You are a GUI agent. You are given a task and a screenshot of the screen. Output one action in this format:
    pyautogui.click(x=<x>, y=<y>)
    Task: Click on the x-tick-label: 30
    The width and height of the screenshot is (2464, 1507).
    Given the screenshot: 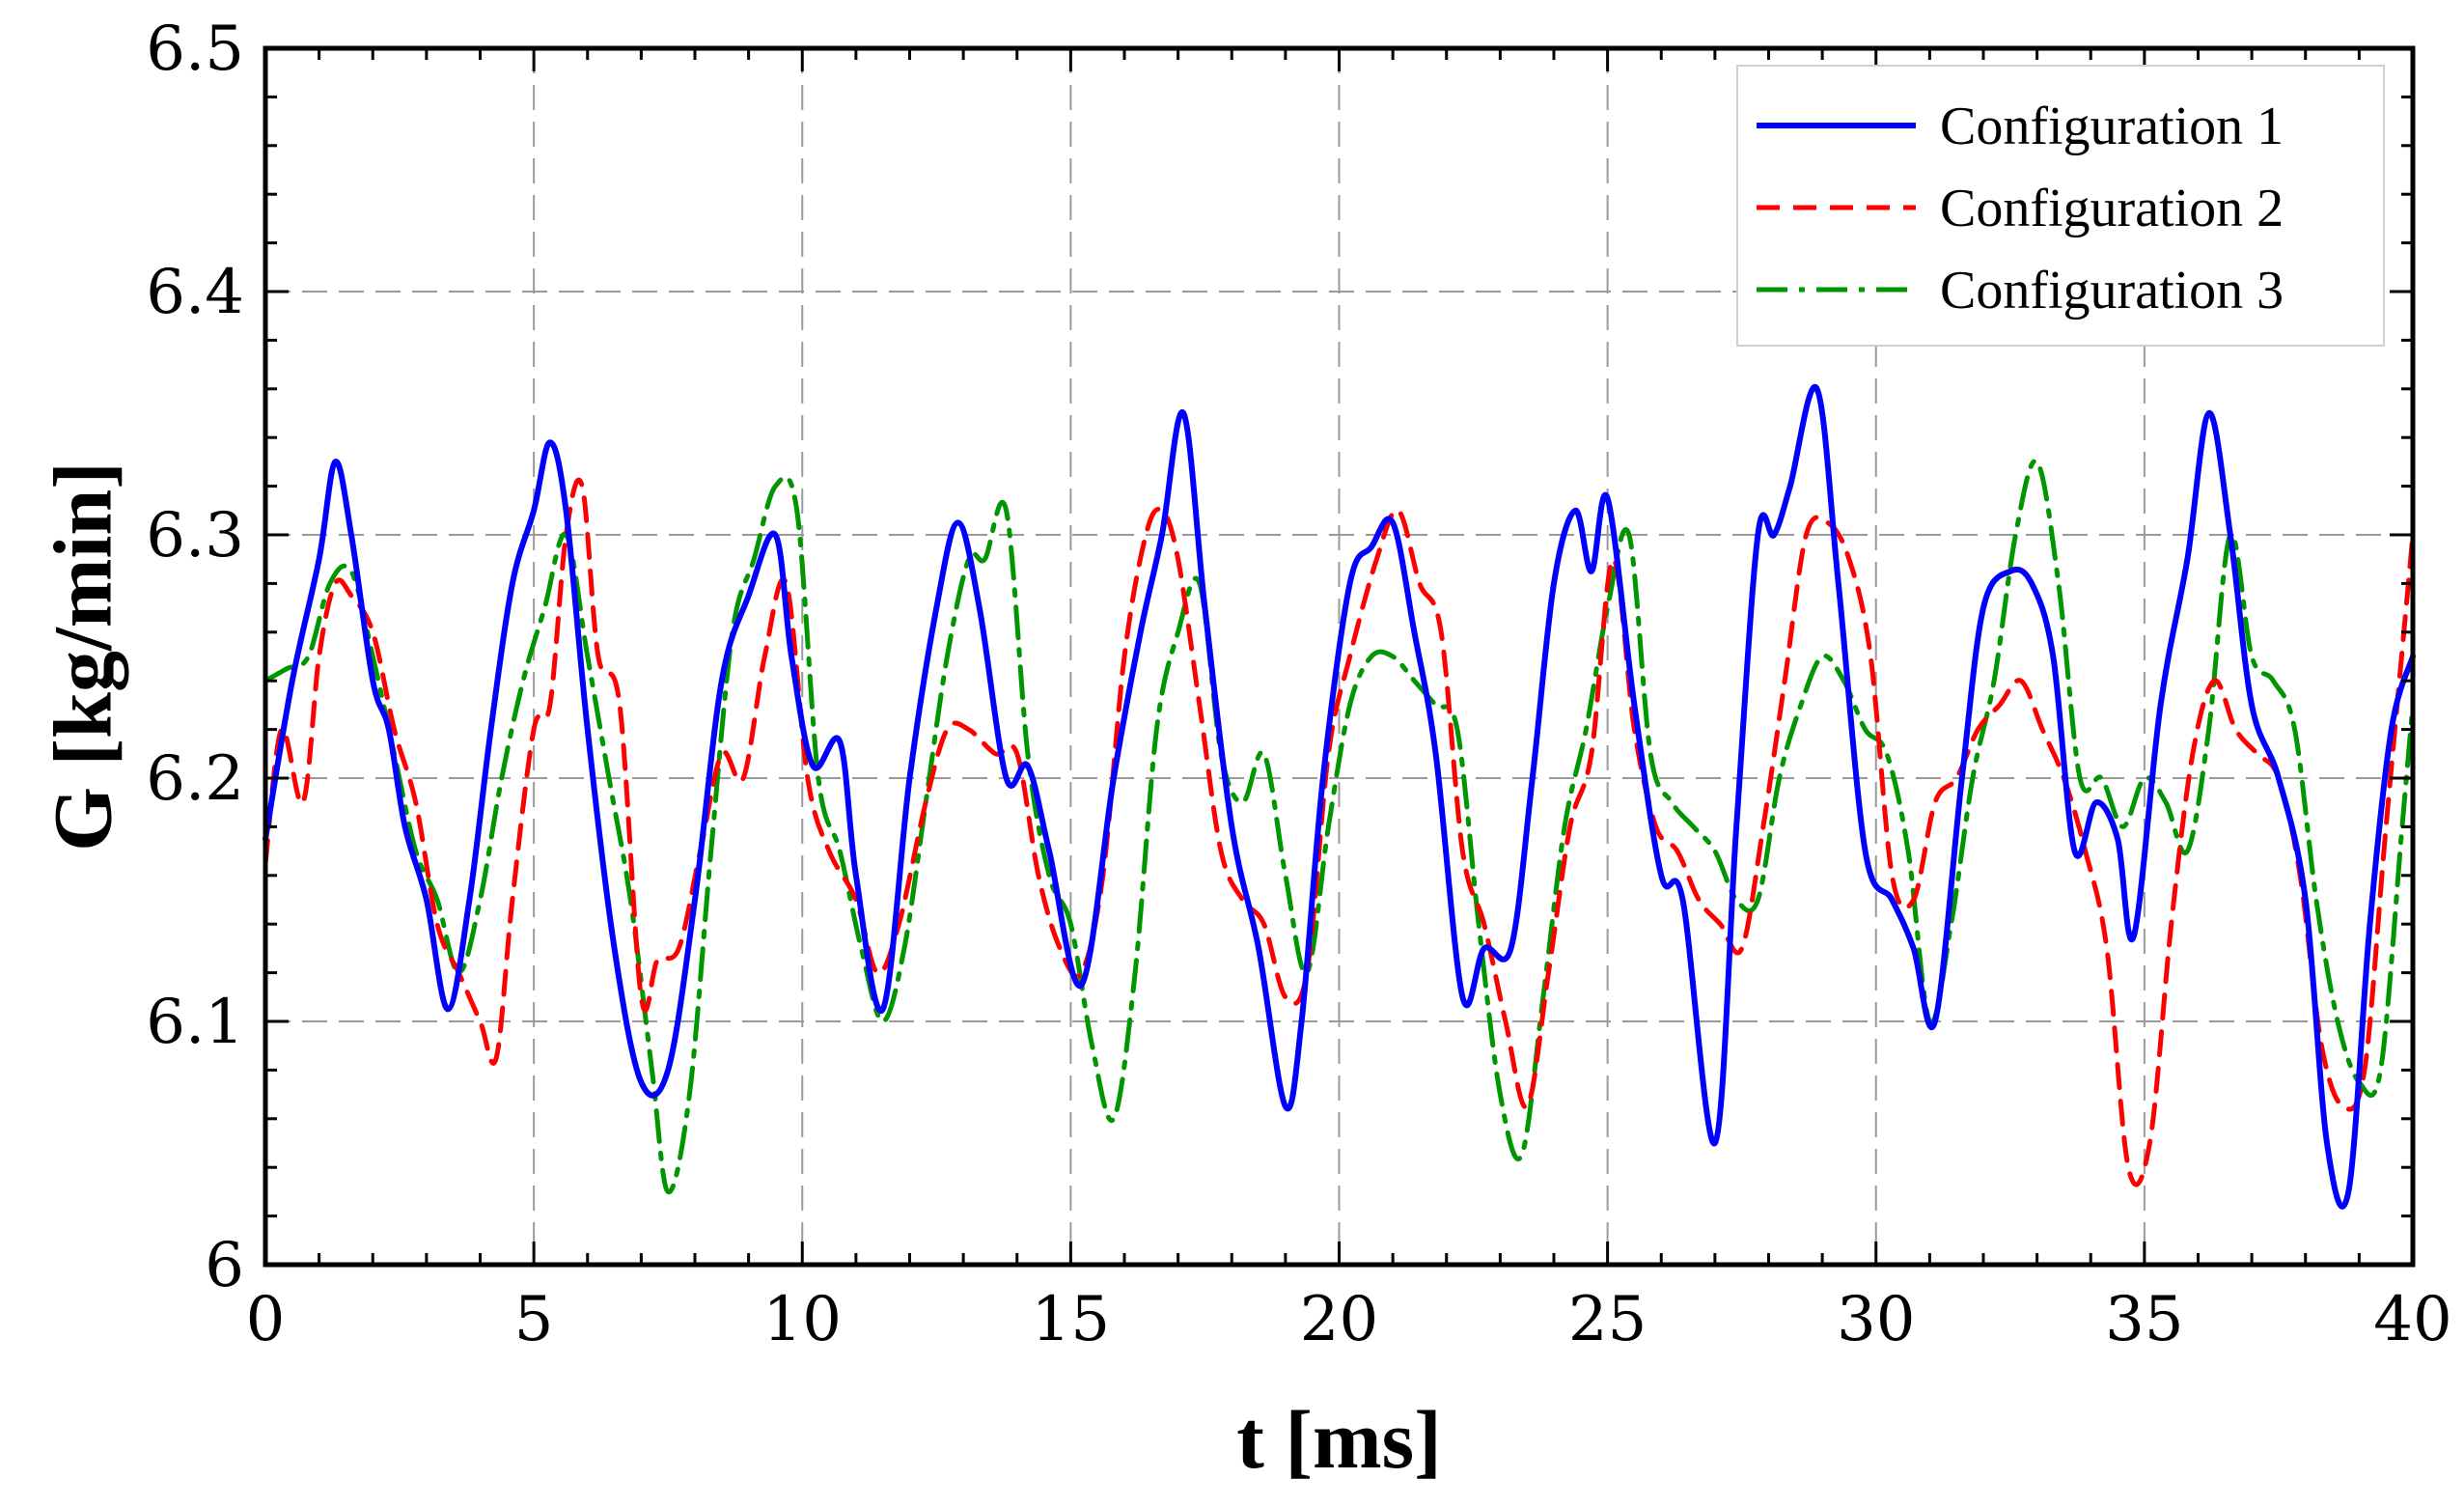 What is the action you would take?
    pyautogui.click(x=1876, y=1319)
    